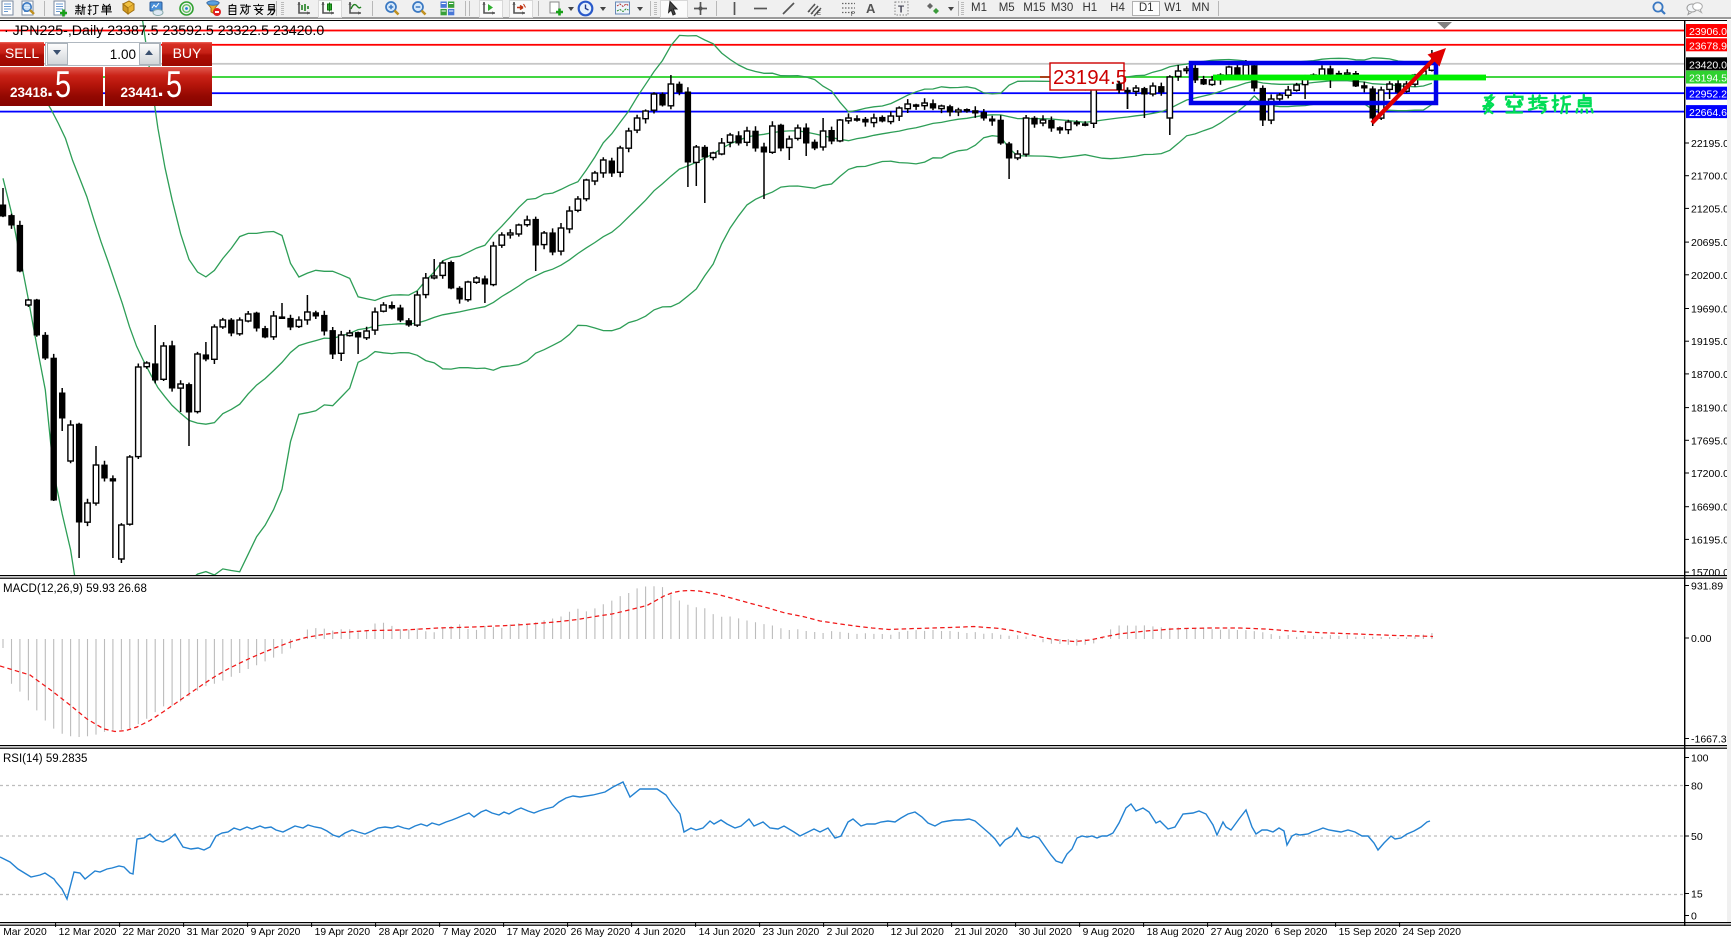 The image size is (1731, 940). I want to click on svg-text: 19 Apr 2020, so click(343, 932).